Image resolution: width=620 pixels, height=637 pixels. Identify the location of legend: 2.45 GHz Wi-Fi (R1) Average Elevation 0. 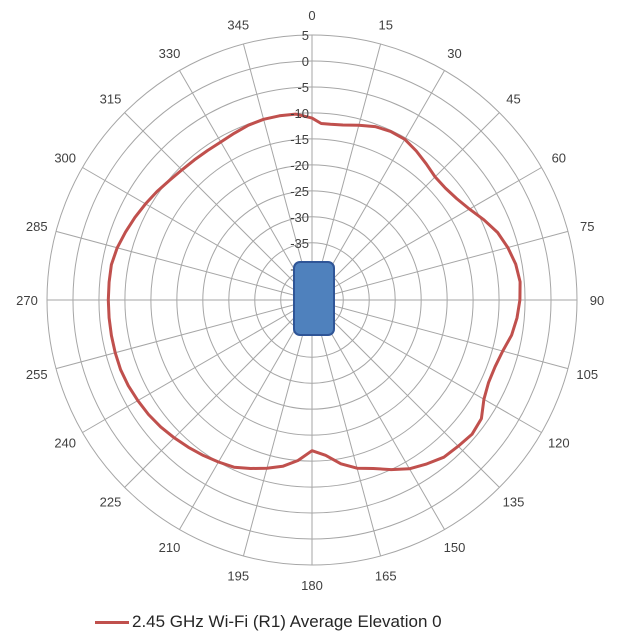
(268, 622).